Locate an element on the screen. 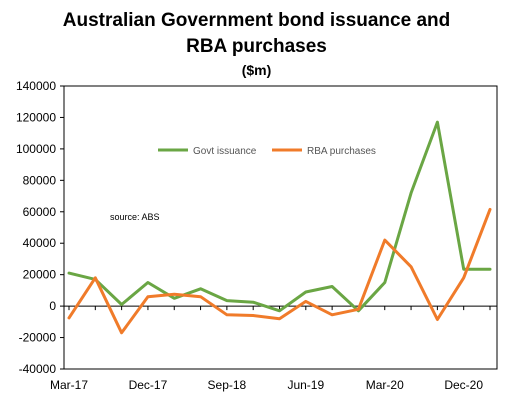 This screenshot has width=513, height=405. y-tick-label: 120000 is located at coordinates (36, 117).